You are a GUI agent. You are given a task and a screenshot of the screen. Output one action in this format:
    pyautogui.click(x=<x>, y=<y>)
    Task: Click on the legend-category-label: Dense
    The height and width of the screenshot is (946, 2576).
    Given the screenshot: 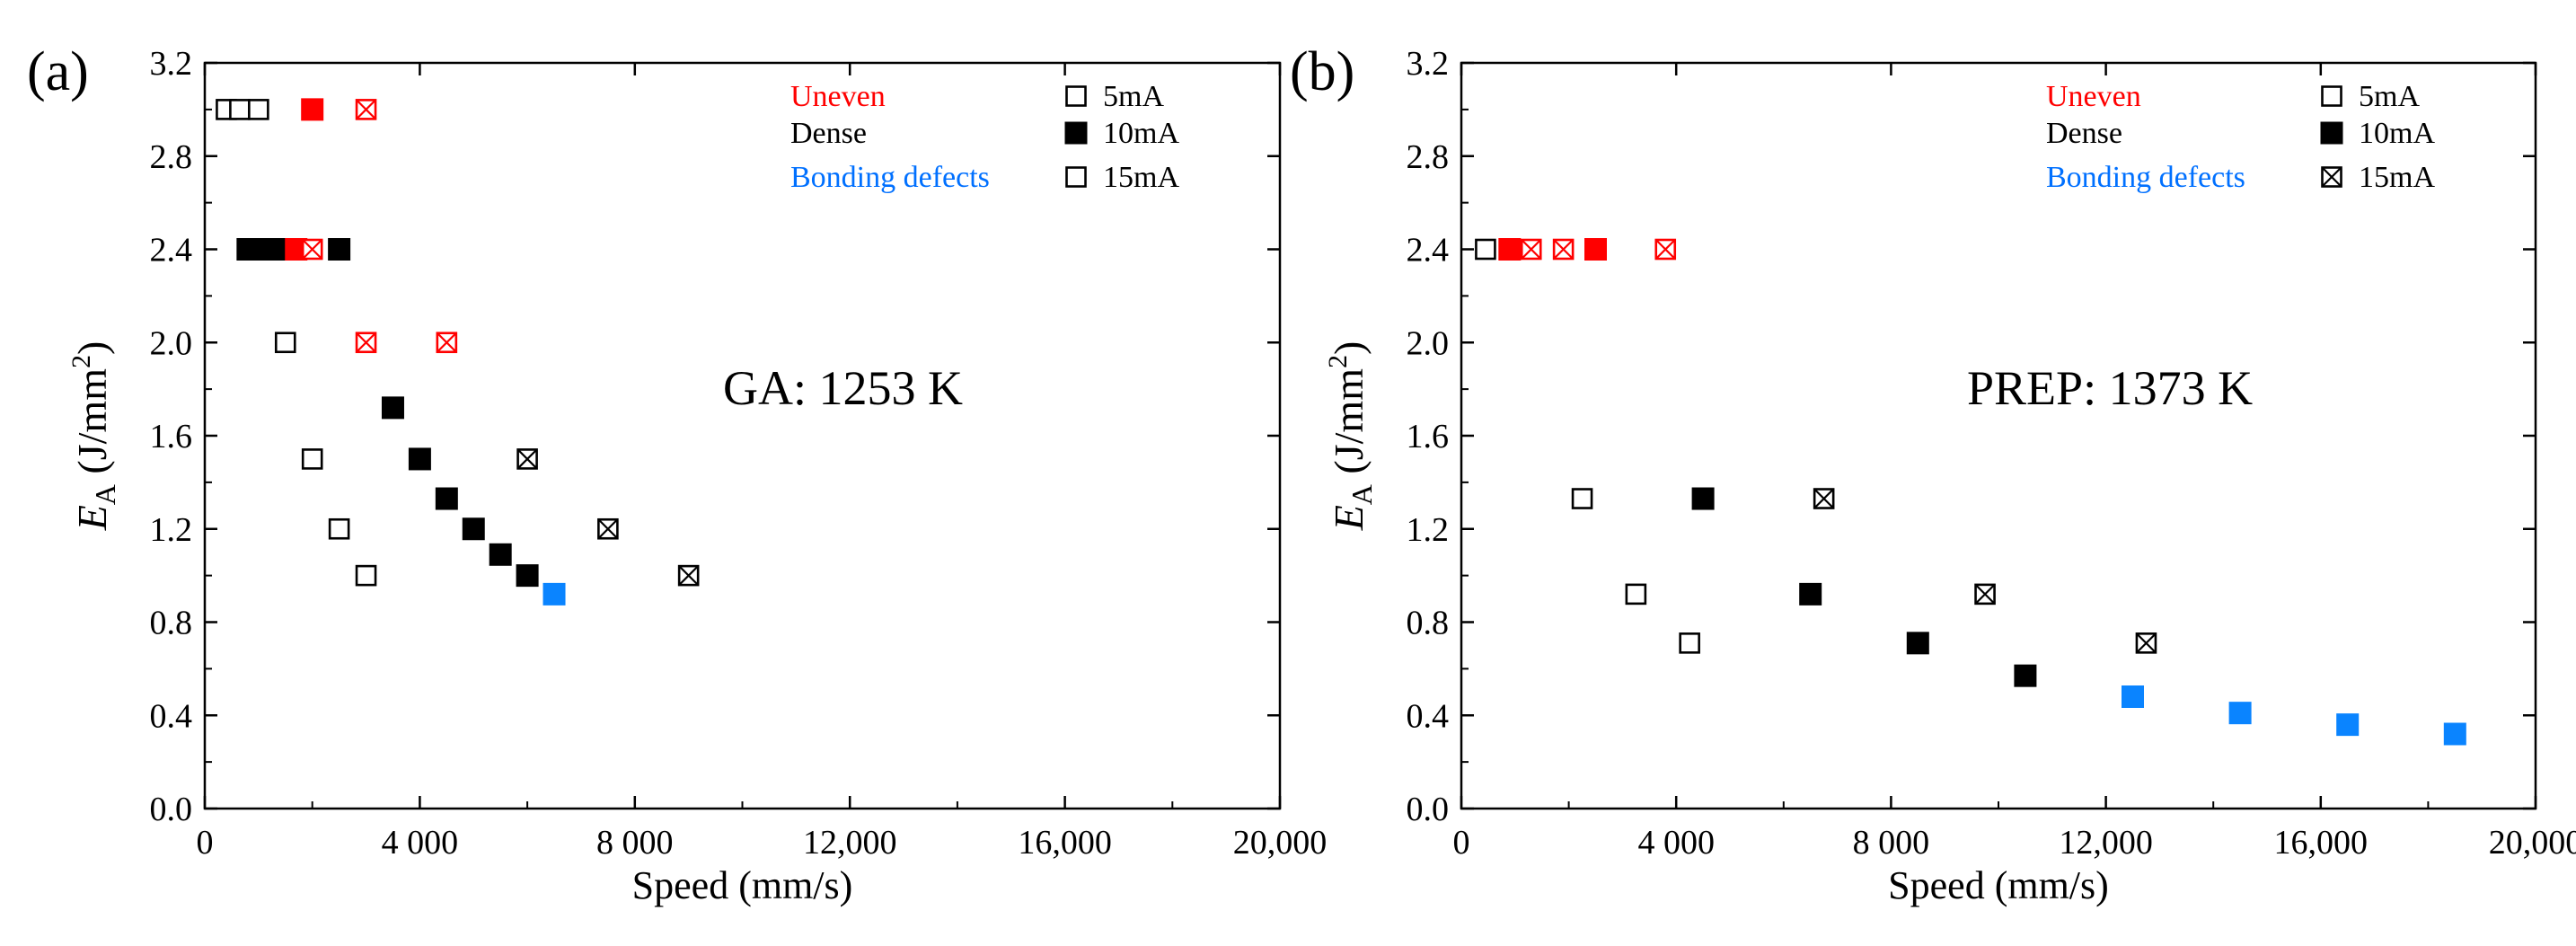 What is the action you would take?
    pyautogui.click(x=828, y=134)
    